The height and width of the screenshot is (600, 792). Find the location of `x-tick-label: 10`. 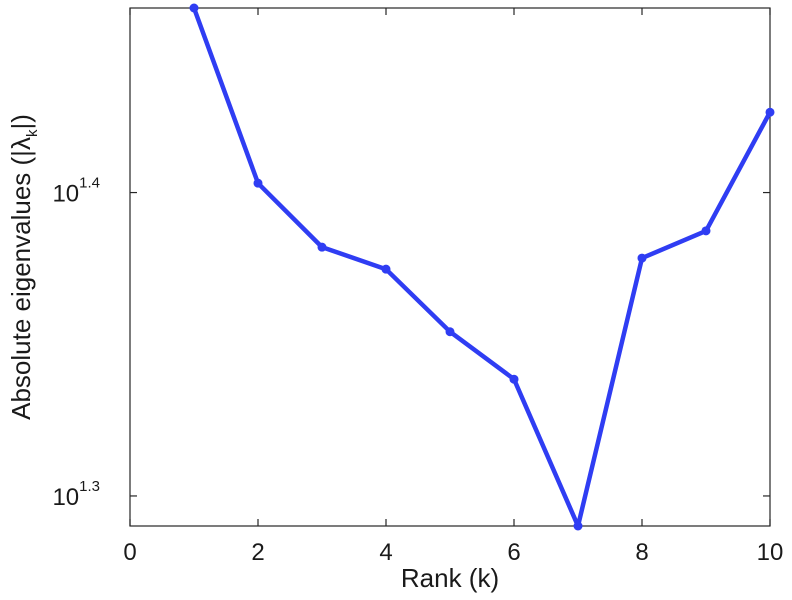

x-tick-label: 10 is located at coordinates (770, 552).